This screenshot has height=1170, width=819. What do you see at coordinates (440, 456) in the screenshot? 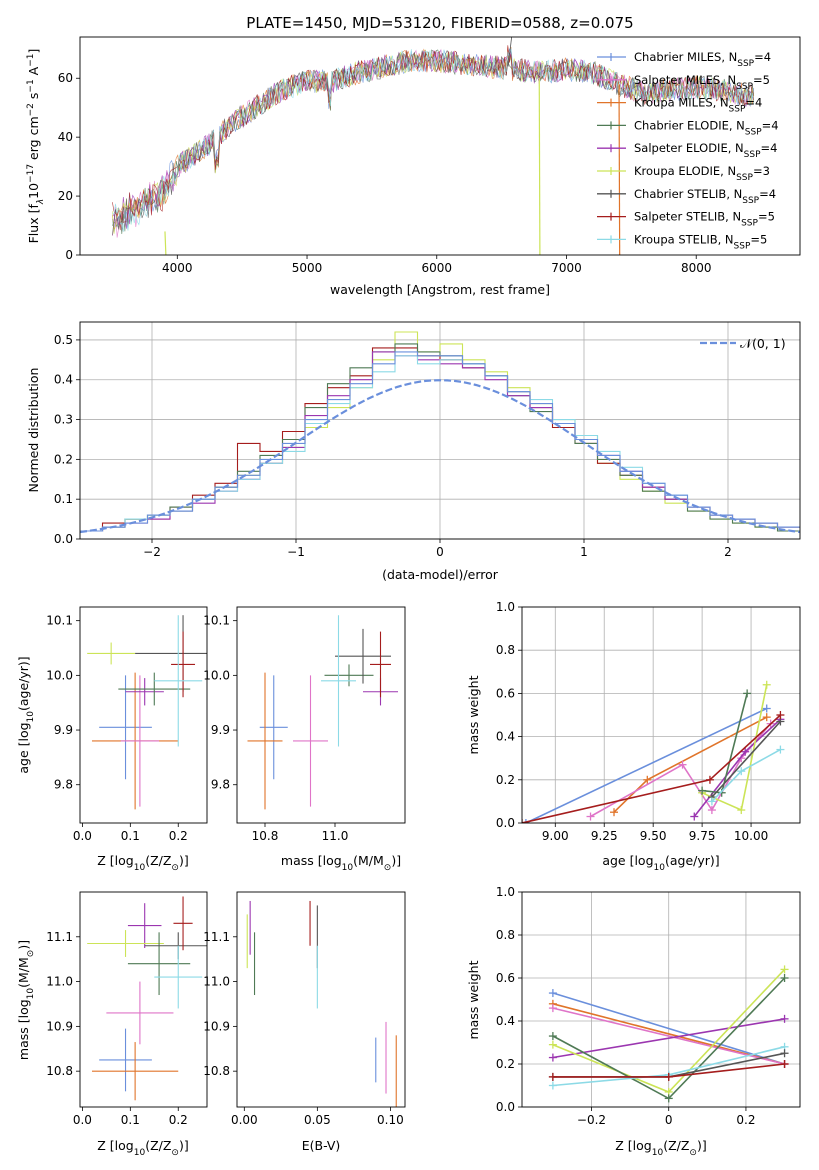
I see `gaussian-curve` at bounding box center [440, 456].